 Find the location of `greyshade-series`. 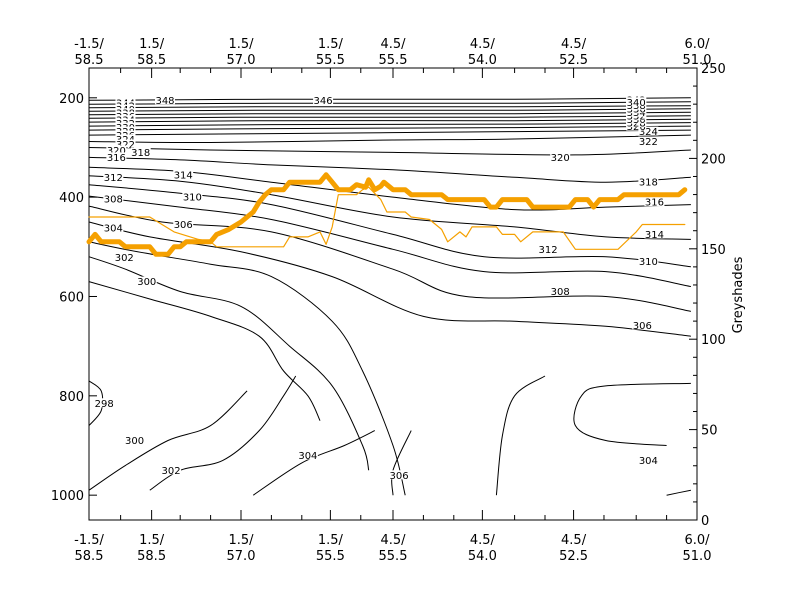

greyshade-series is located at coordinates (387, 214).